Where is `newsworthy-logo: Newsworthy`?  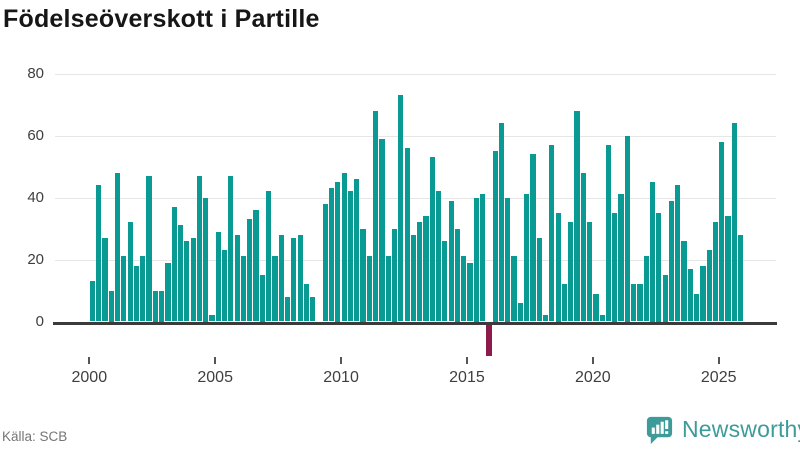
newsworthy-logo: Newsworthy is located at coordinates (722, 429).